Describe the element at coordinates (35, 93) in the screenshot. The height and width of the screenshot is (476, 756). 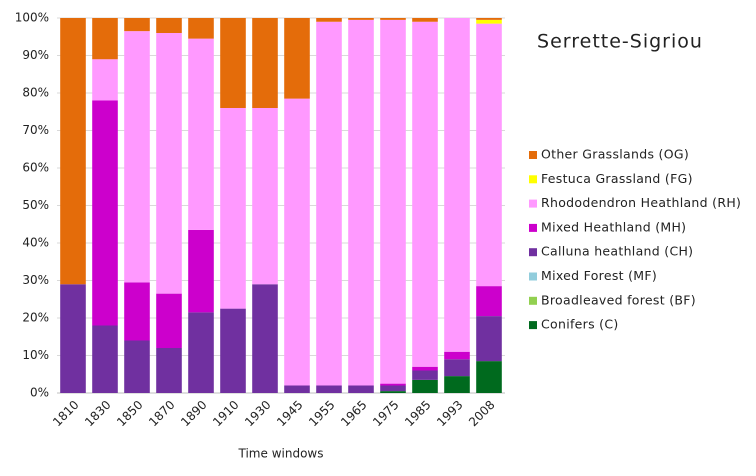
I see `y-tick-label: 80%` at that location.